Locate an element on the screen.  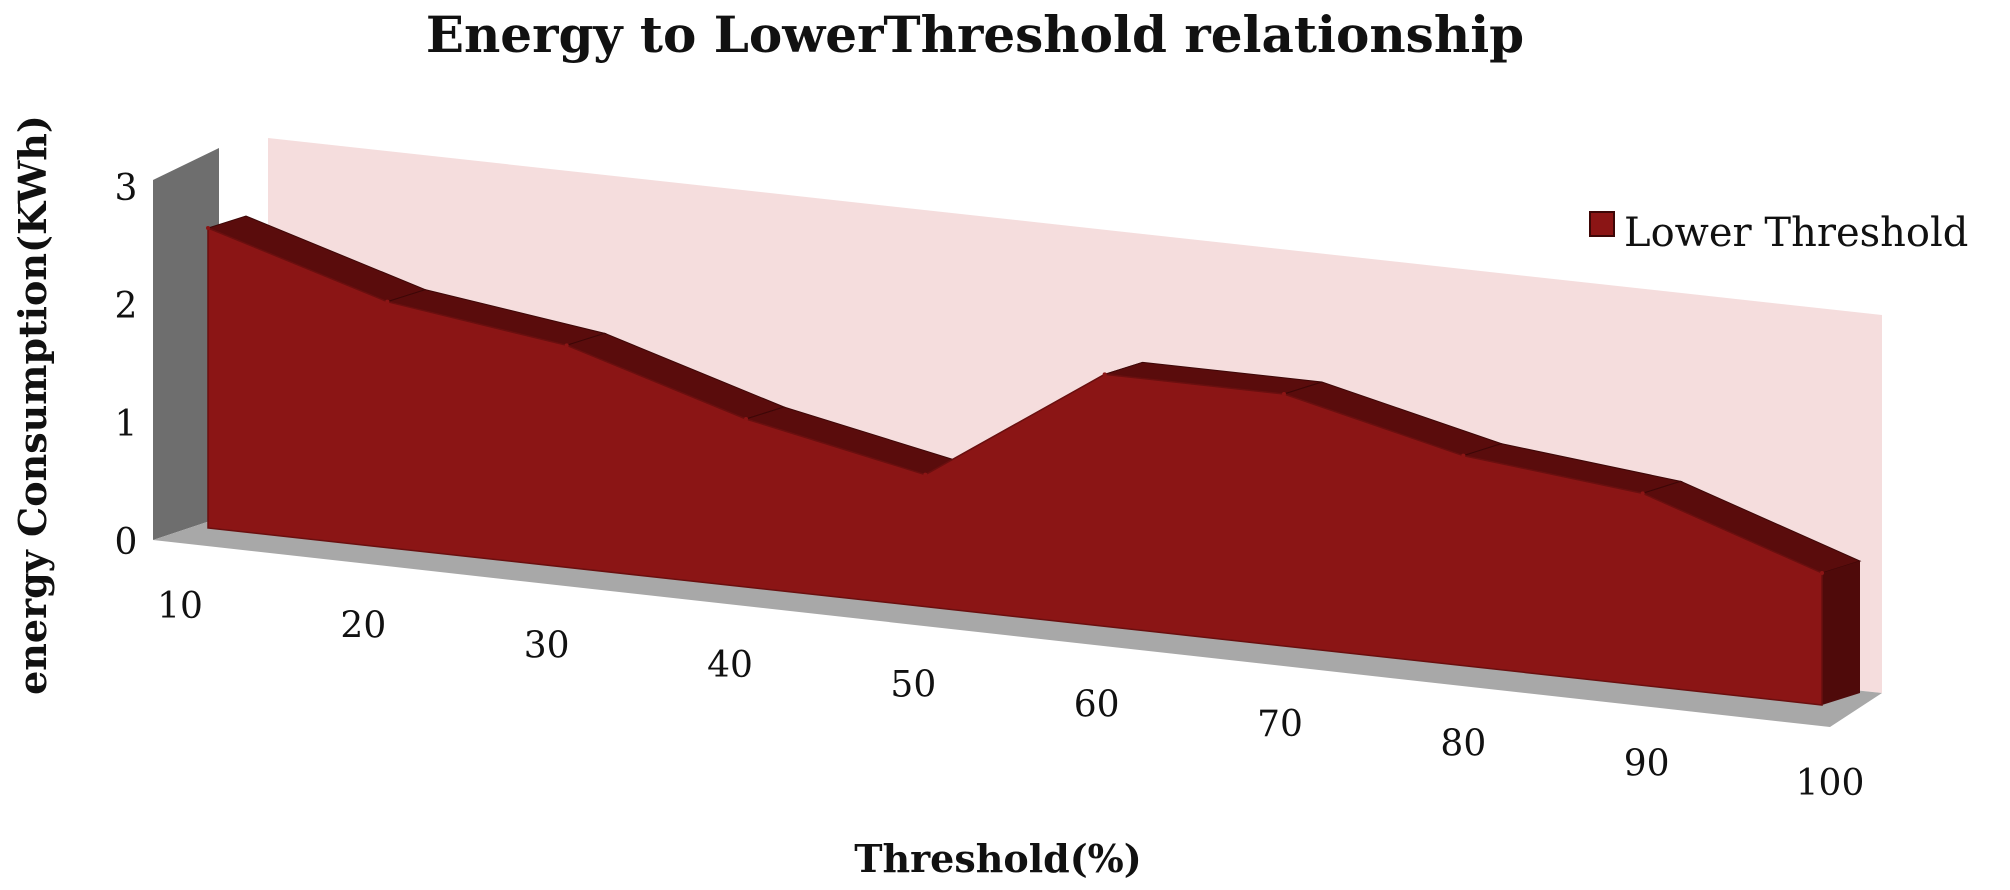
legend-swatch-lower-threshold is located at coordinates (1602, 224).